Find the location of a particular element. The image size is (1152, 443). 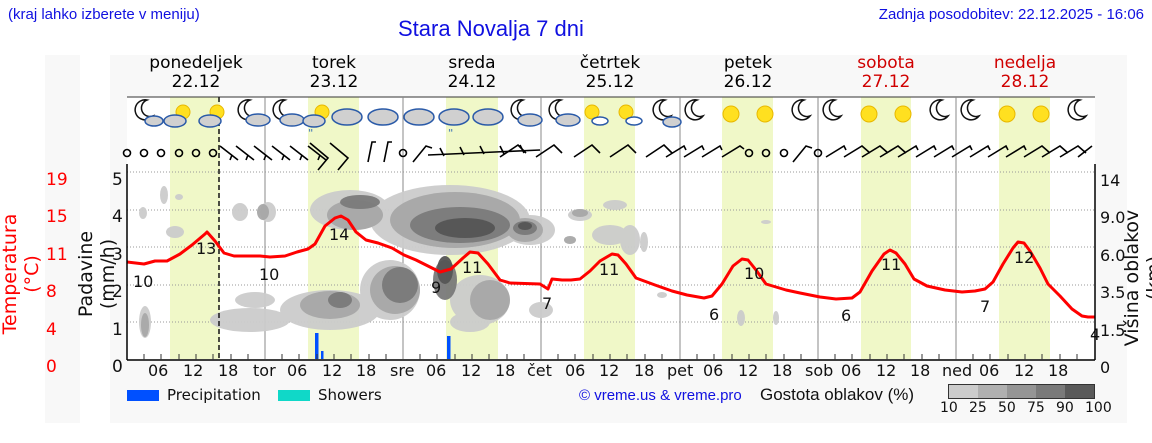

temperature-ticks: 19 15 11 8 4 0 is located at coordinates (57, 274).